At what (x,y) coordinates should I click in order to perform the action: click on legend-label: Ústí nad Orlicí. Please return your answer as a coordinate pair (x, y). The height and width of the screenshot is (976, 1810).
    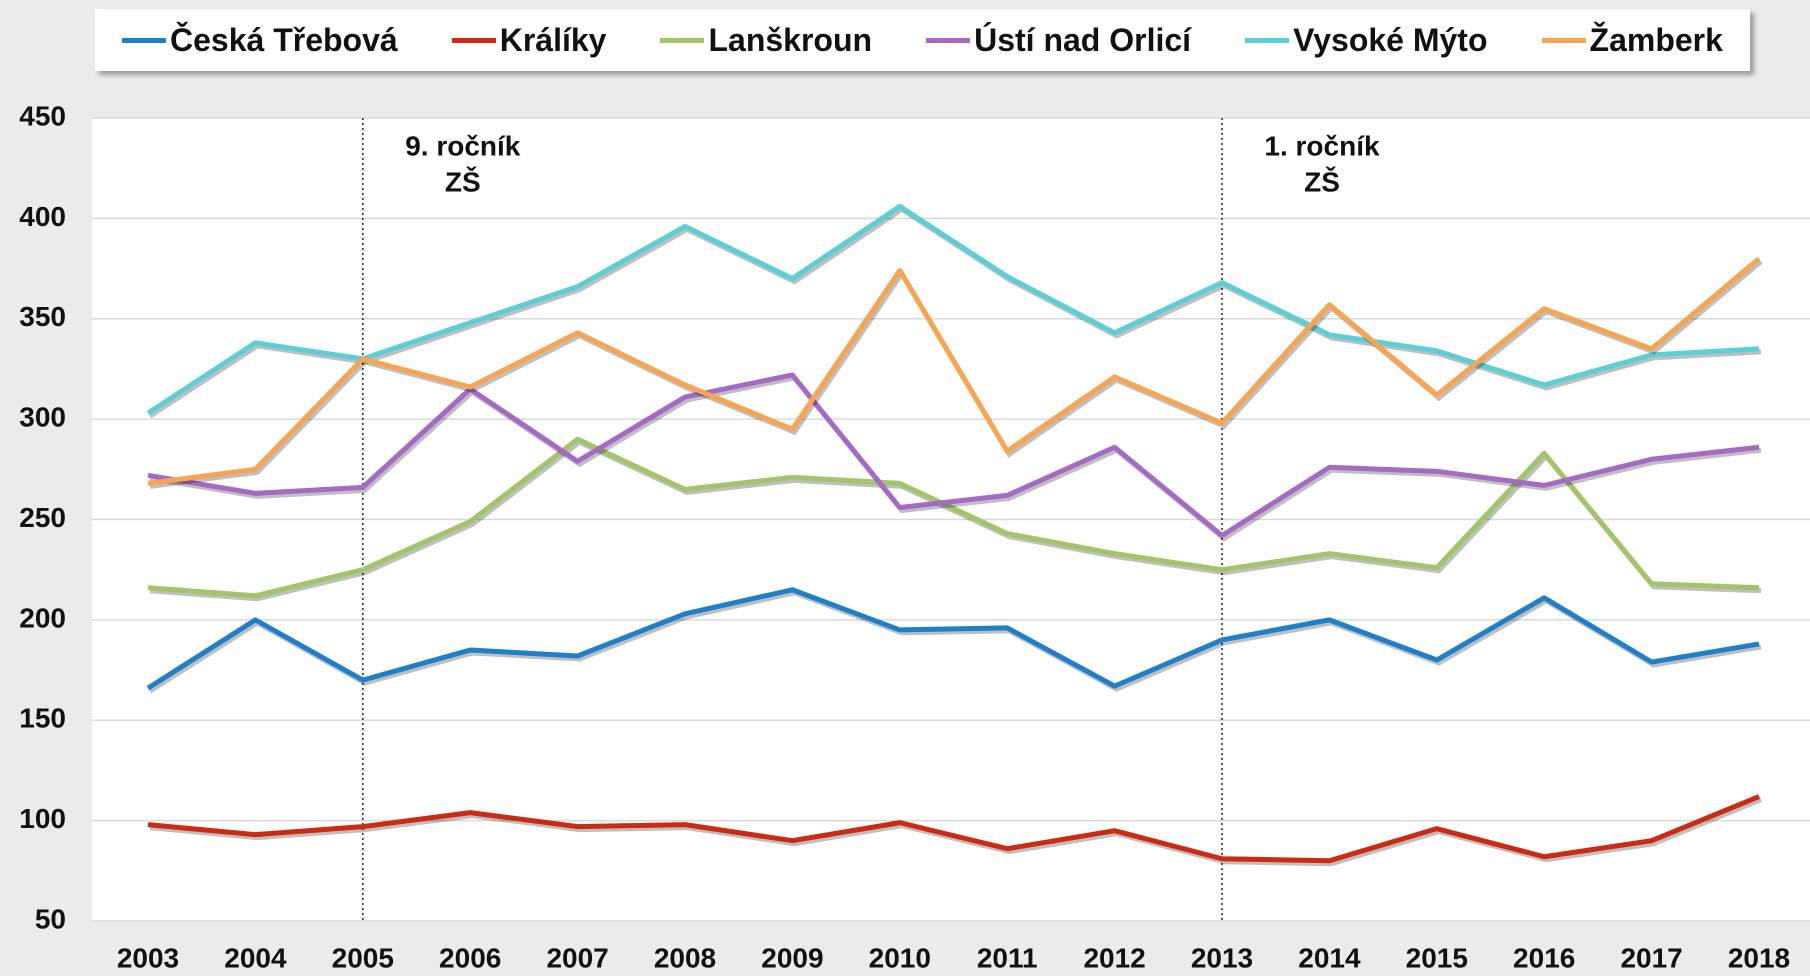
    Looking at the image, I should click on (1083, 39).